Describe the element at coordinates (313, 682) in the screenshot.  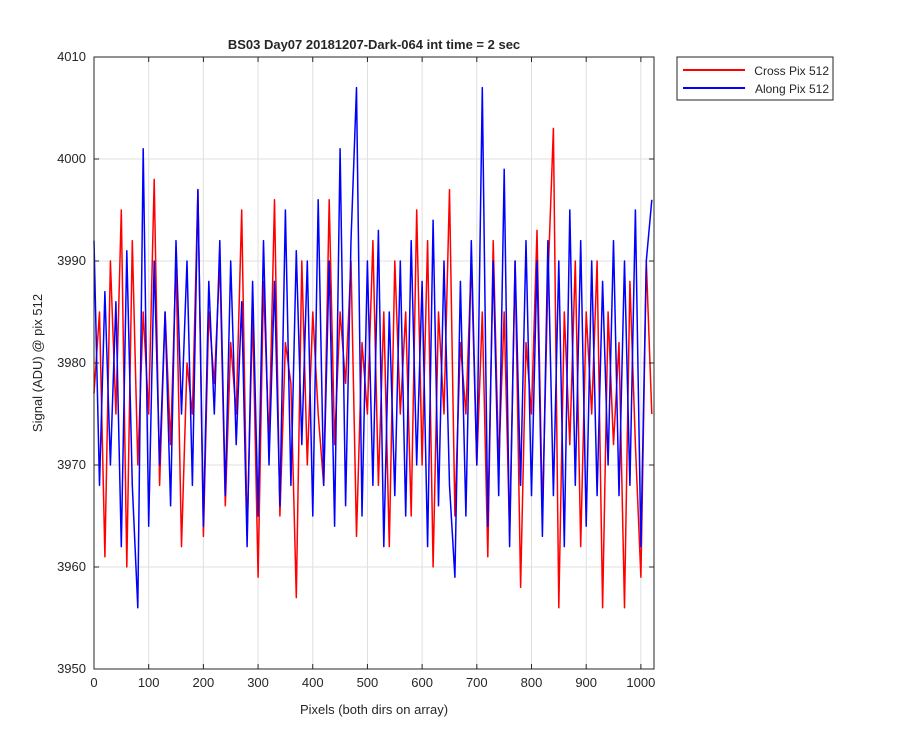
I see `x-tick-label: 400` at that location.